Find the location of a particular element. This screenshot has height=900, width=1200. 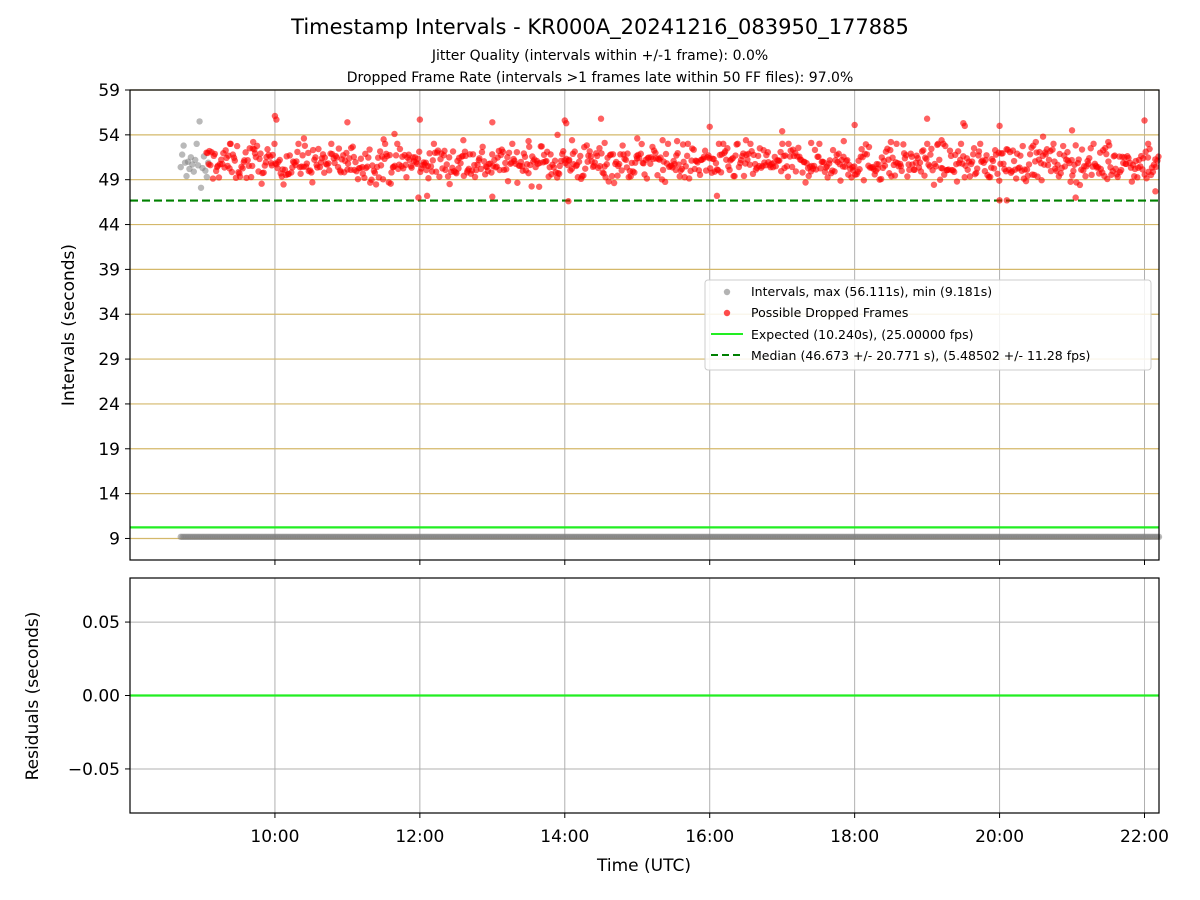

top-y-tick-label: 9 is located at coordinates (114, 539).